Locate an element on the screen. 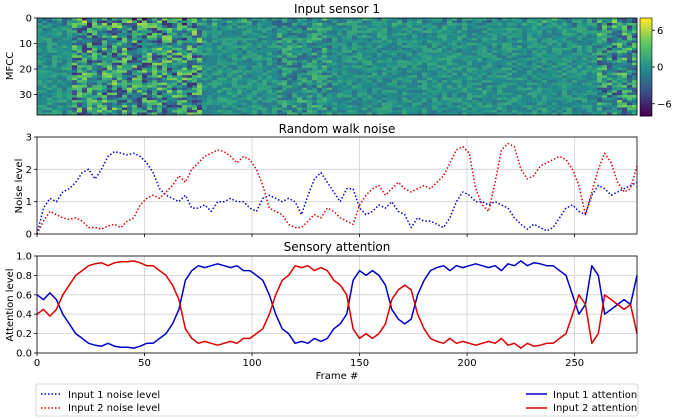  ytick-label: 0.2 is located at coordinates (24, 334).